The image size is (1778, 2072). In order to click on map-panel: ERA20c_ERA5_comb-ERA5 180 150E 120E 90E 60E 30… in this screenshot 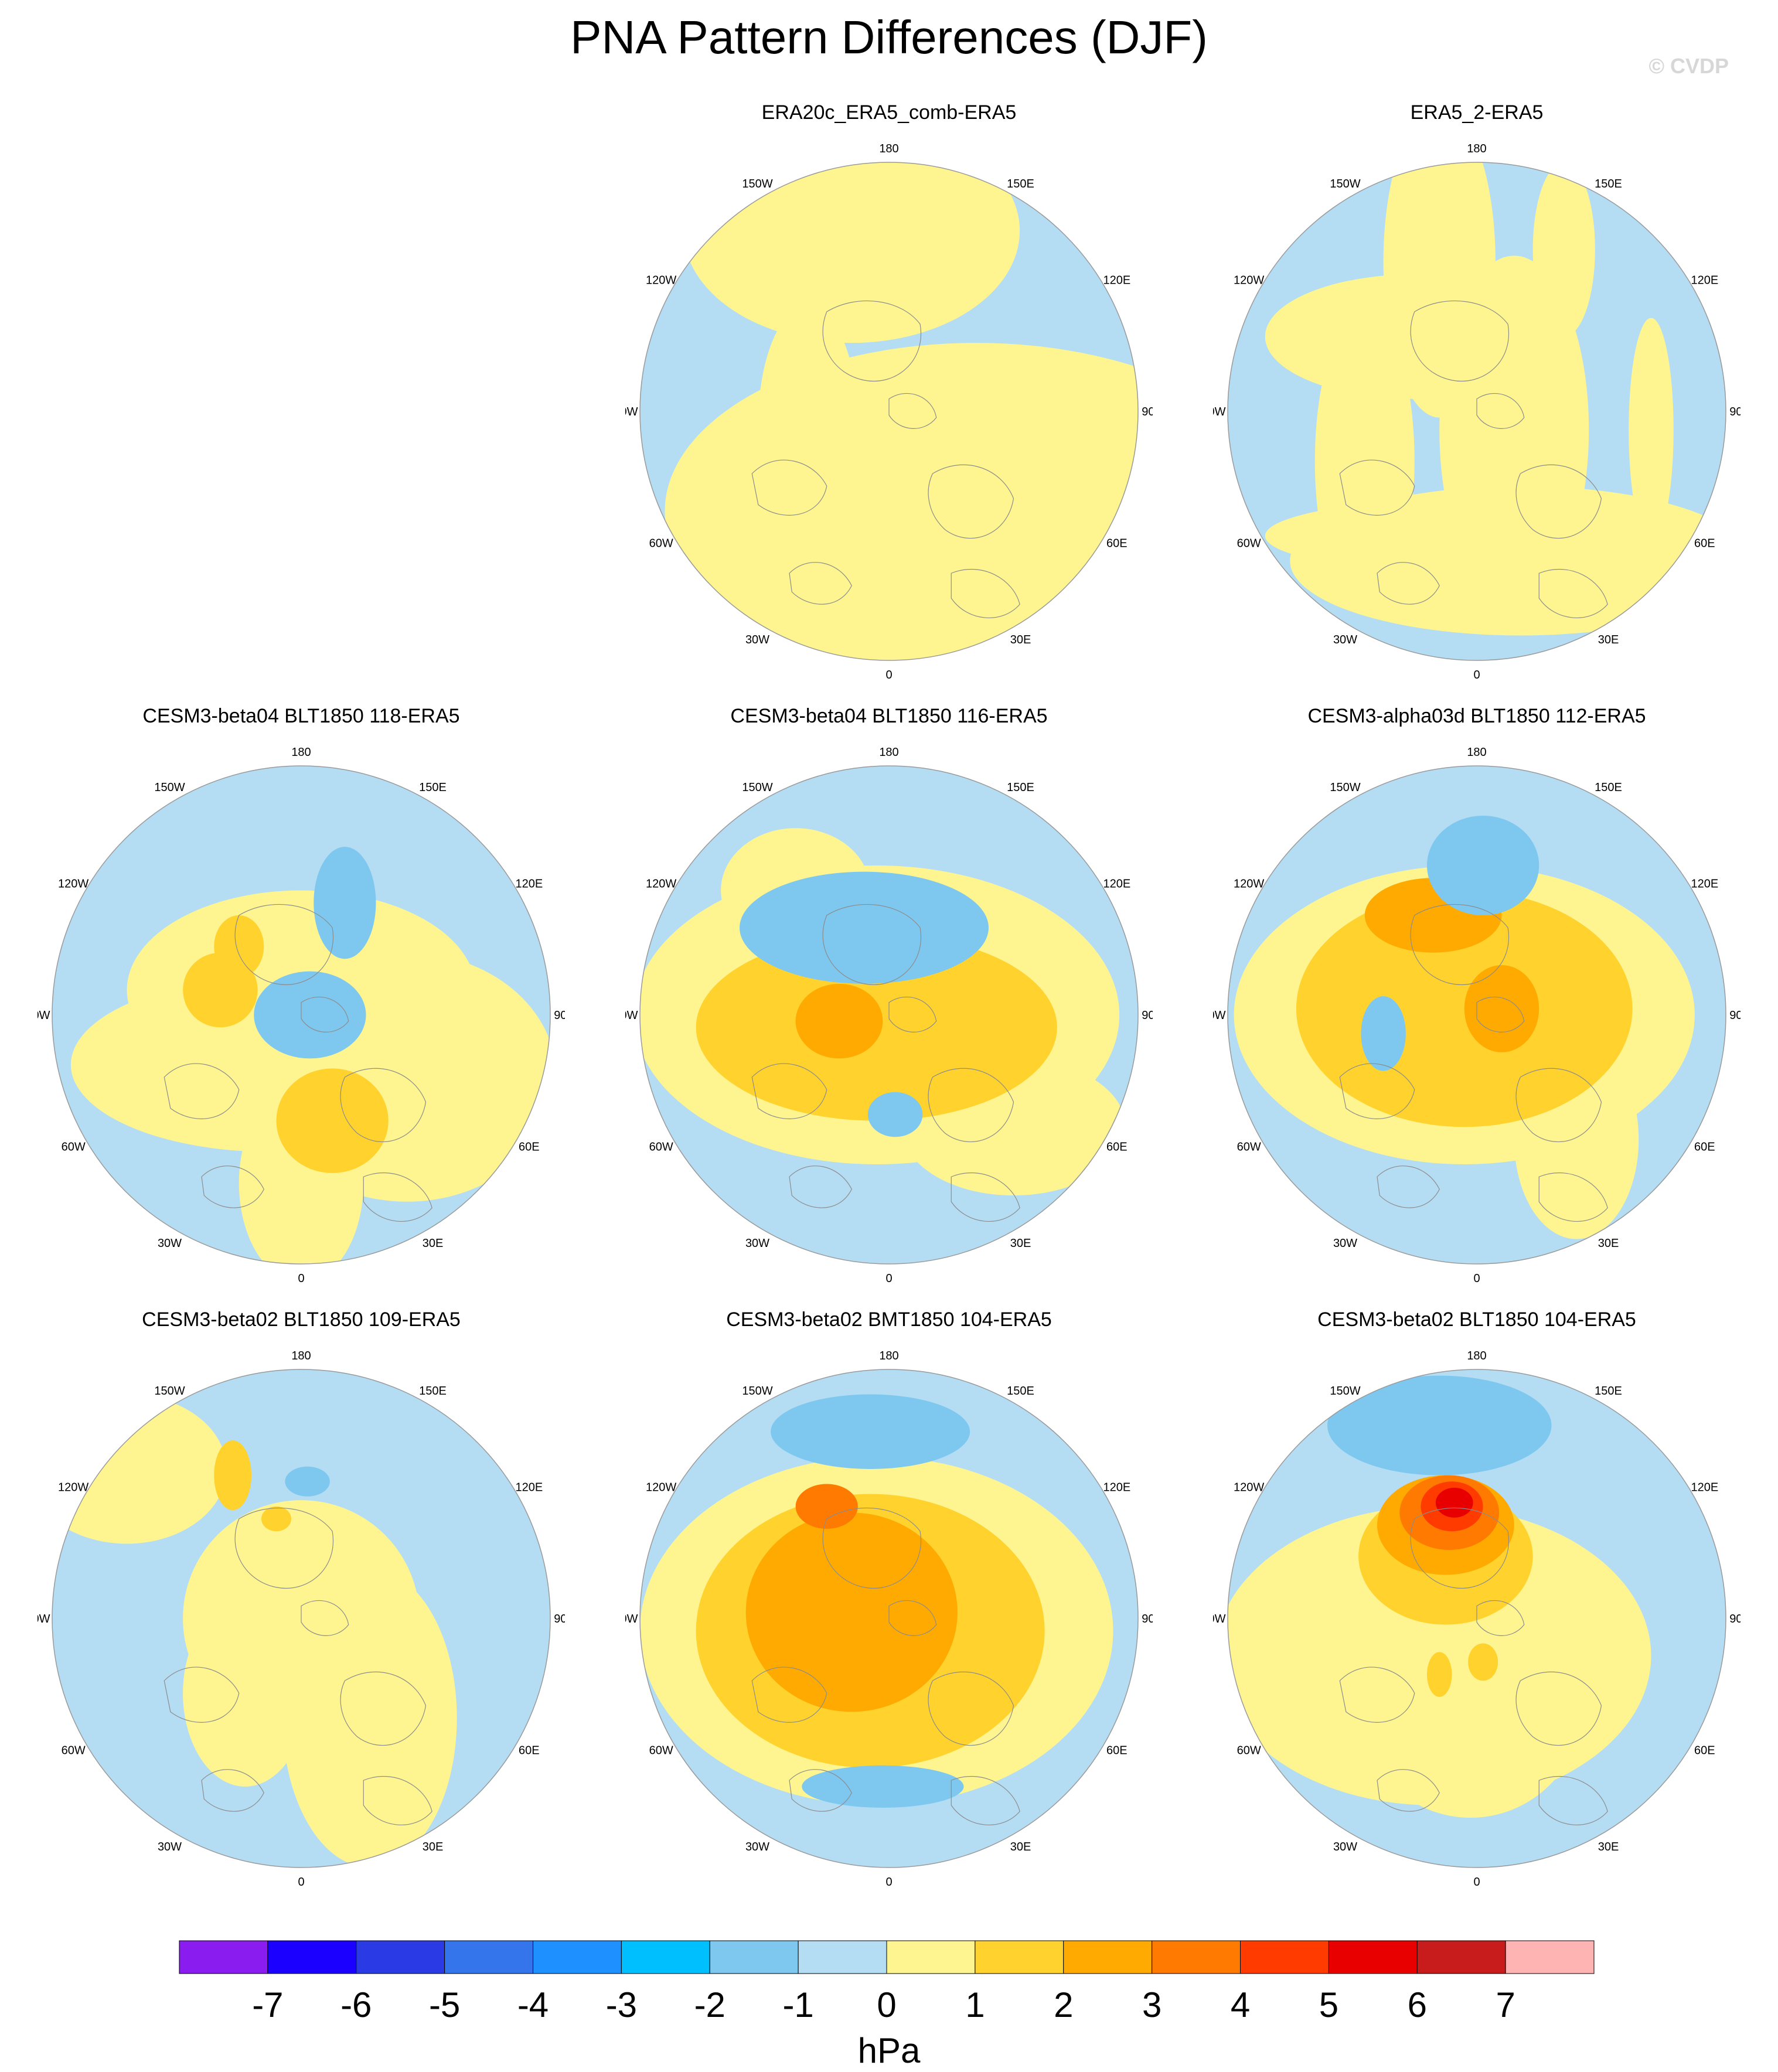, I will do `click(889, 400)`.